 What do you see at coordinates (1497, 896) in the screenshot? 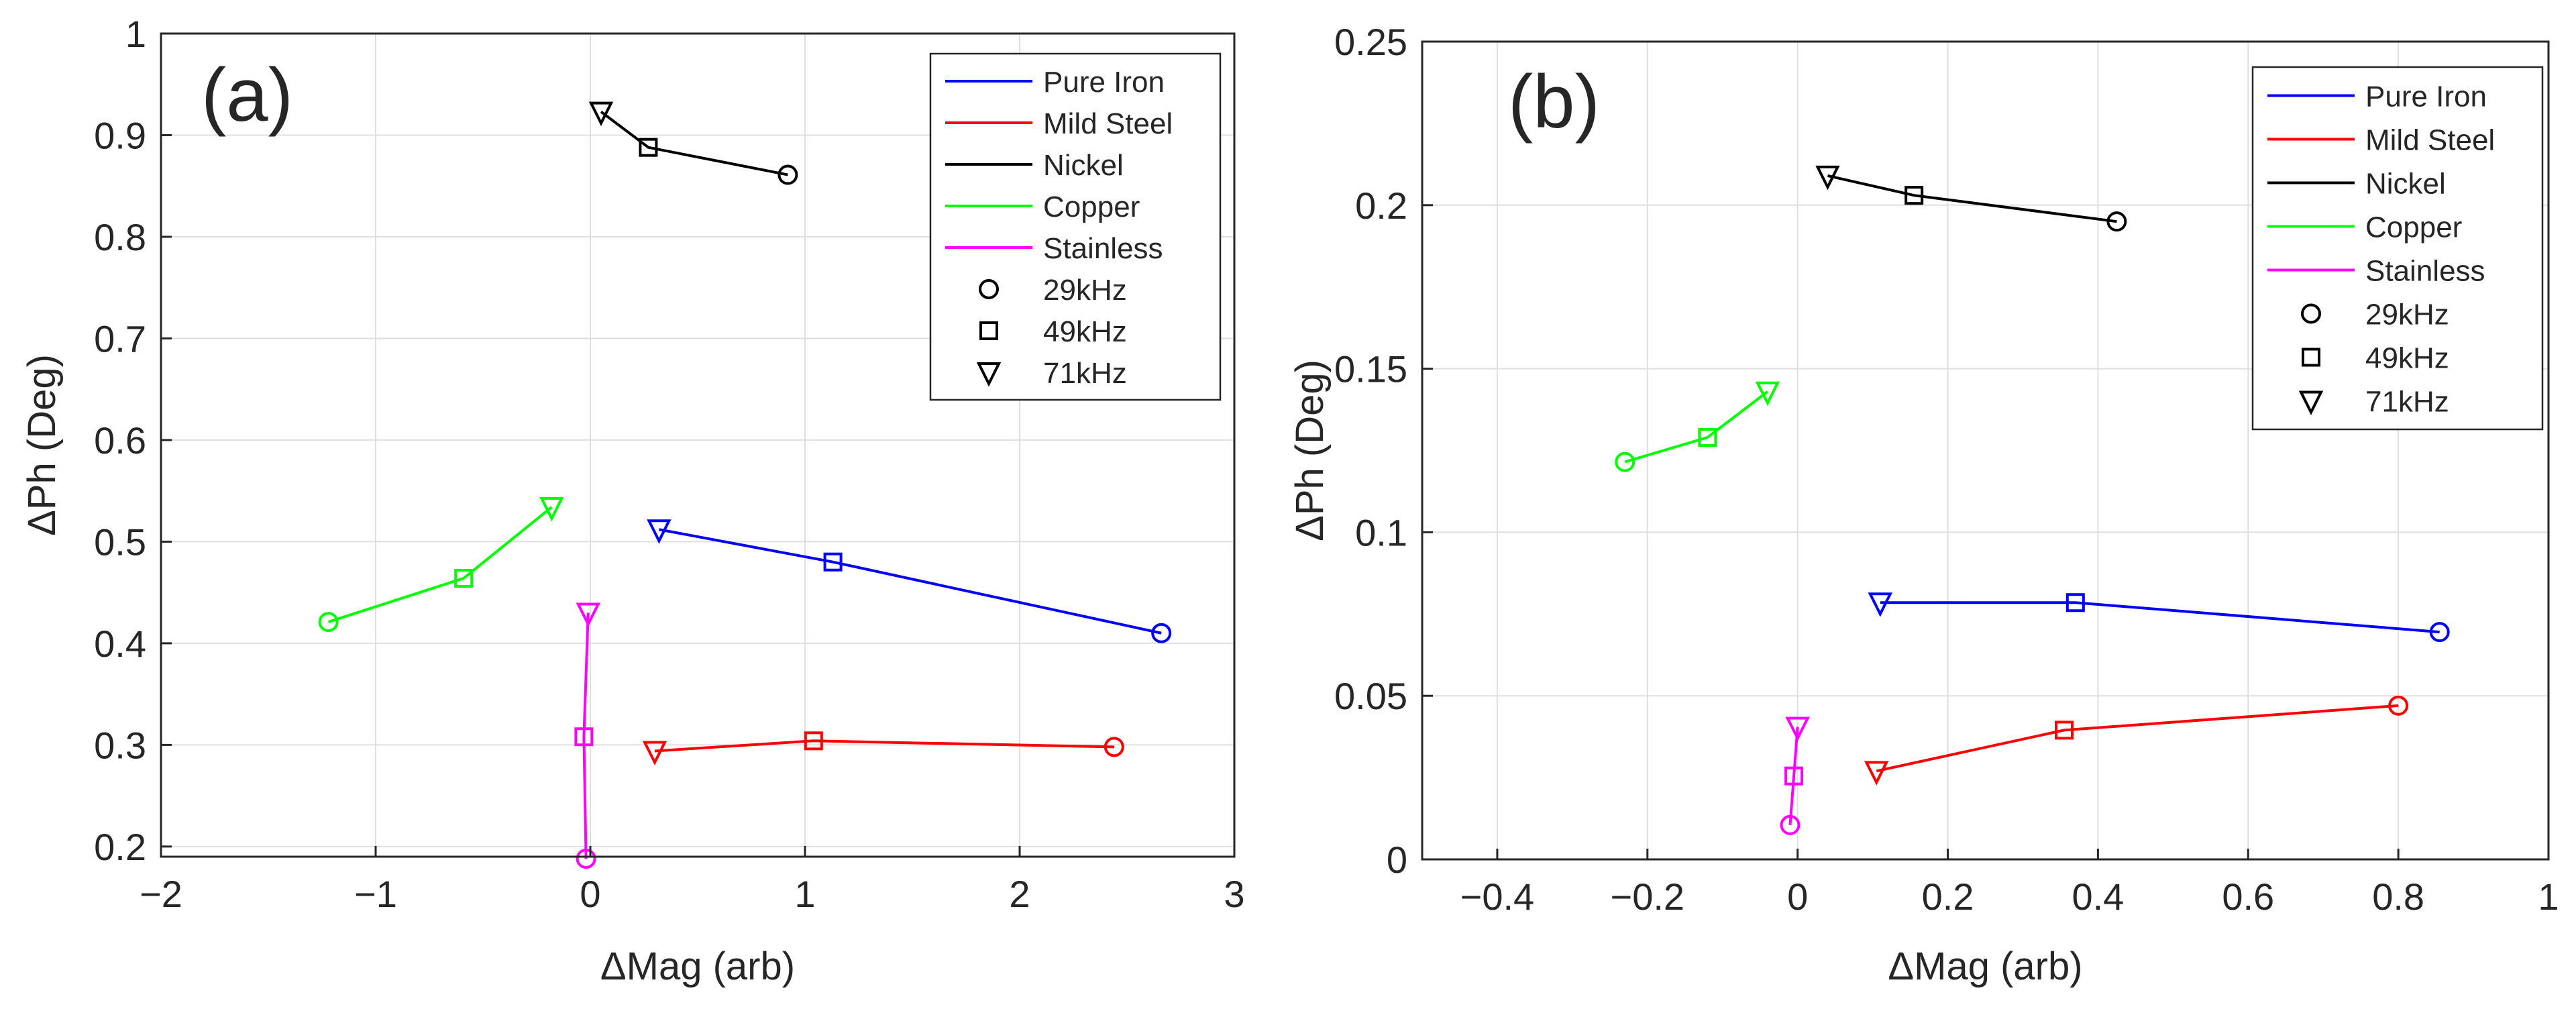
I see `panel-b-x-tick-label: −0.4` at bounding box center [1497, 896].